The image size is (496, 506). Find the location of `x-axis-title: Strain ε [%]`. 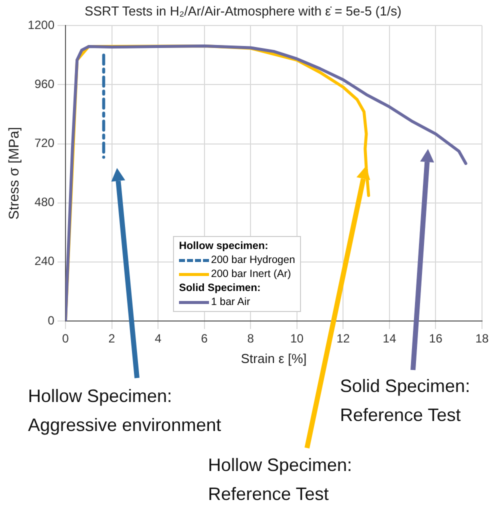

x-axis-title: Strain ε [%] is located at coordinates (273, 358).